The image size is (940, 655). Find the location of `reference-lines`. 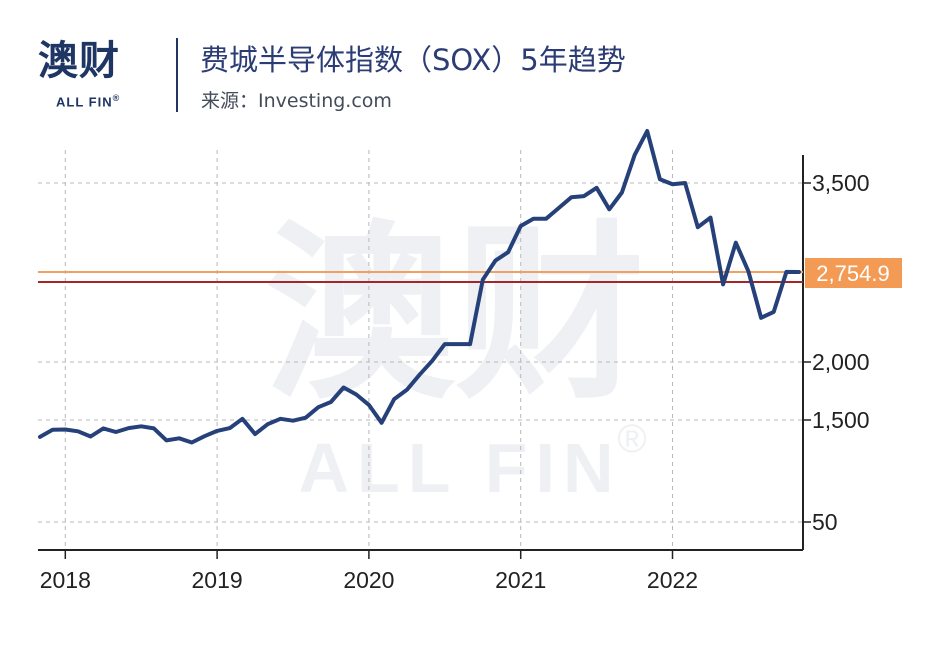

reference-lines is located at coordinates (420, 277).